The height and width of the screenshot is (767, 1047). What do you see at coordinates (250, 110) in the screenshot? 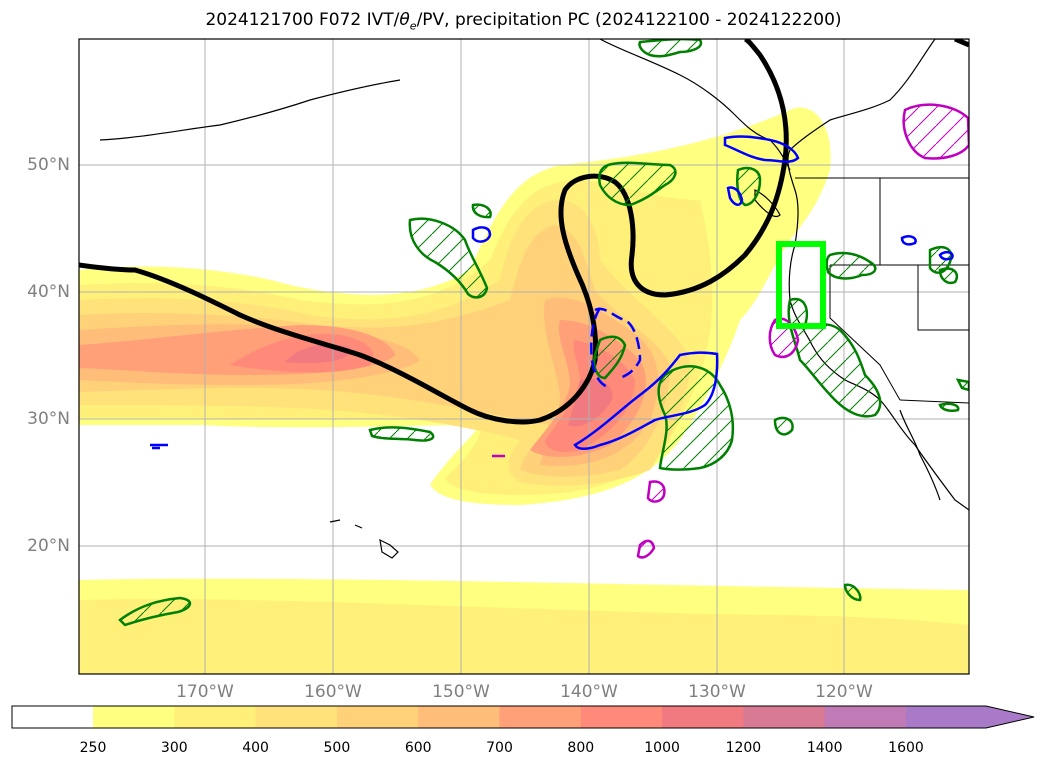
I see `aleutian-islands` at bounding box center [250, 110].